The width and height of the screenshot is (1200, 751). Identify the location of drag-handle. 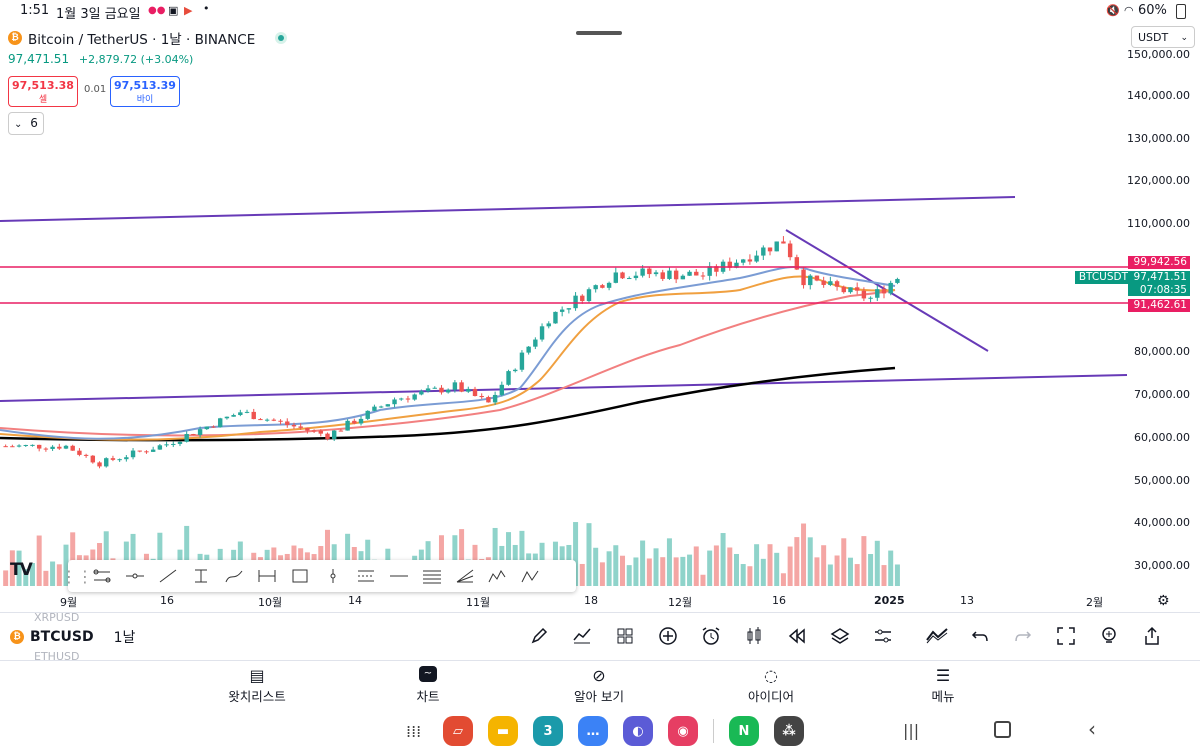
(599, 33).